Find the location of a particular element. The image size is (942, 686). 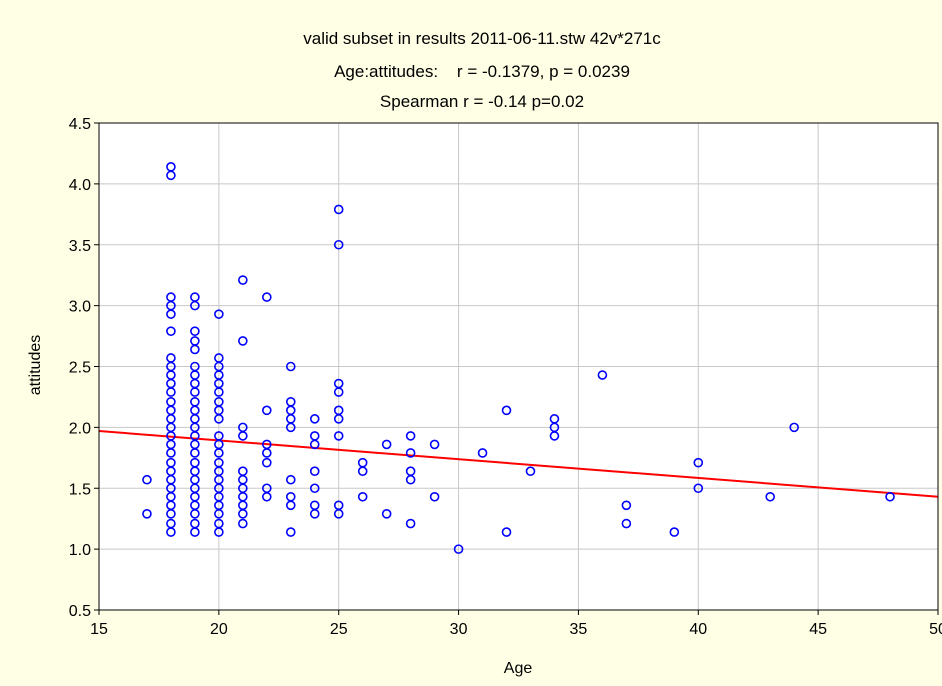

y-tick-label: 2.5 is located at coordinates (80, 368).